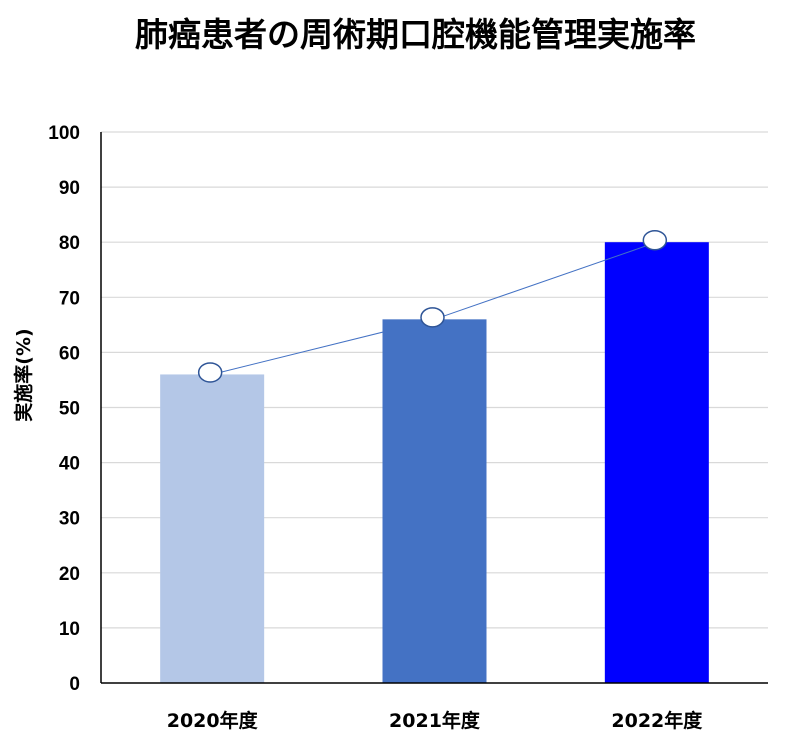 Image resolution: width=791 pixels, height=753 pixels. Describe the element at coordinates (69, 298) in the screenshot. I see `y-tick-label: 70` at that location.